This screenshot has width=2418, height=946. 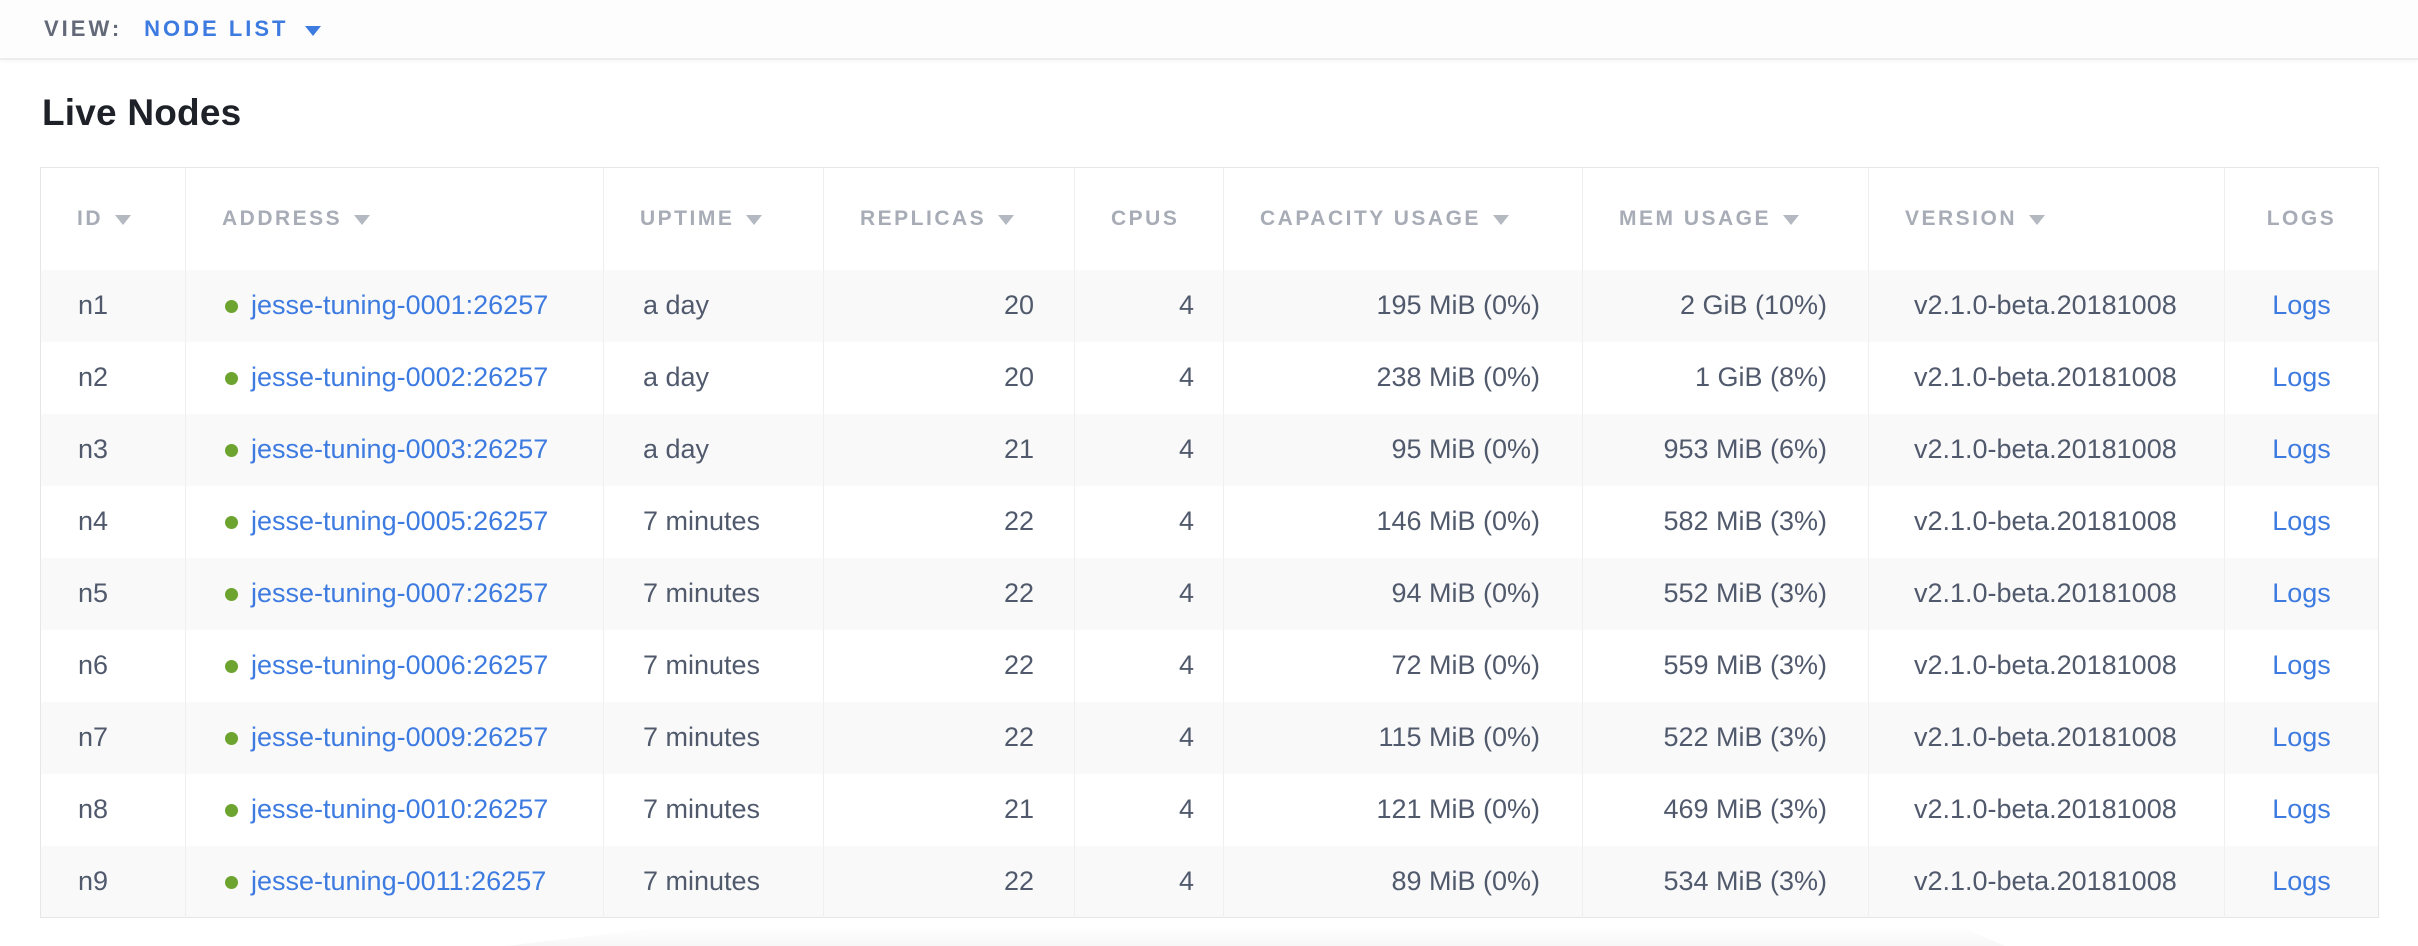 I want to click on node-address-link: jesse-tuning-0006:26257, so click(x=400, y=665).